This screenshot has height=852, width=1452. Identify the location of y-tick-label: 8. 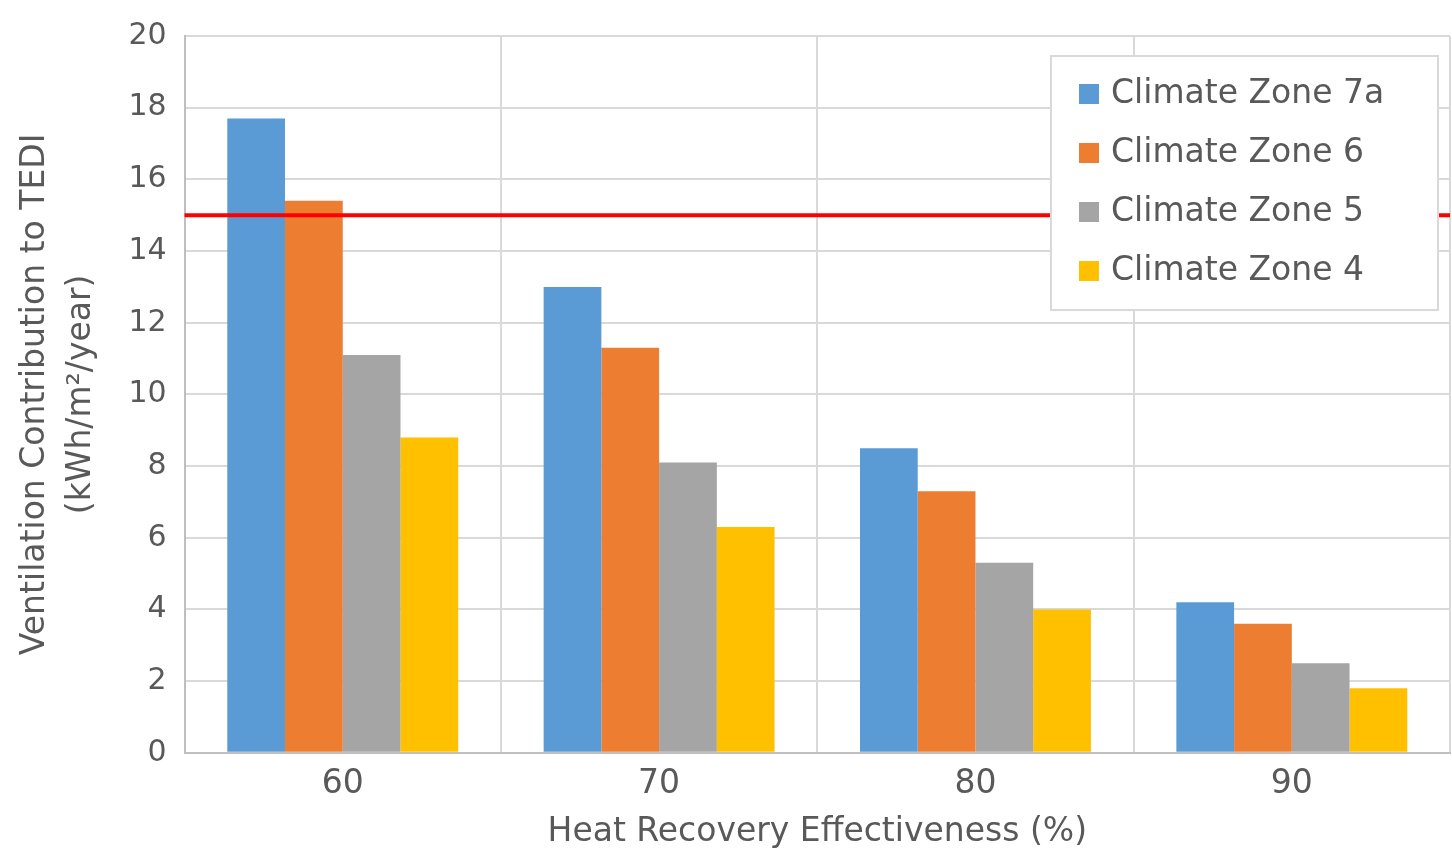
(157, 463).